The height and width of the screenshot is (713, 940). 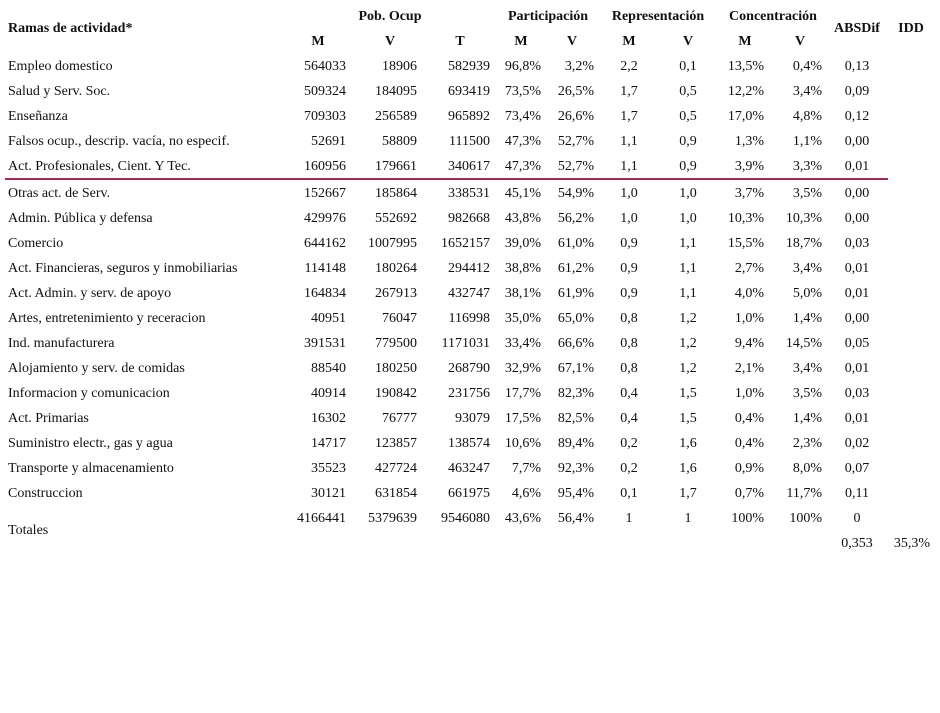 I want to click on cell: 2,2, so click(x=629, y=66).